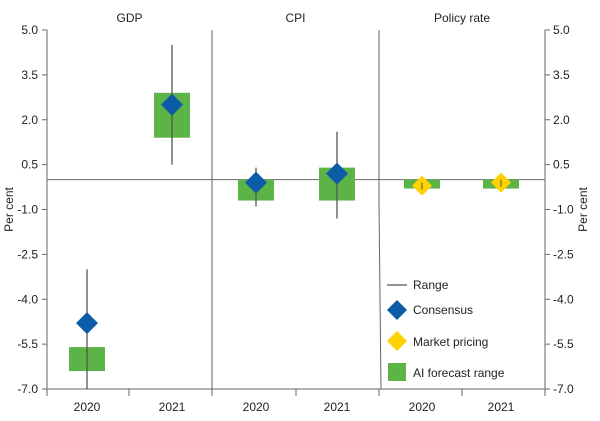  Describe the element at coordinates (129, 18) in the screenshot. I see `panel-title: GDP` at that location.